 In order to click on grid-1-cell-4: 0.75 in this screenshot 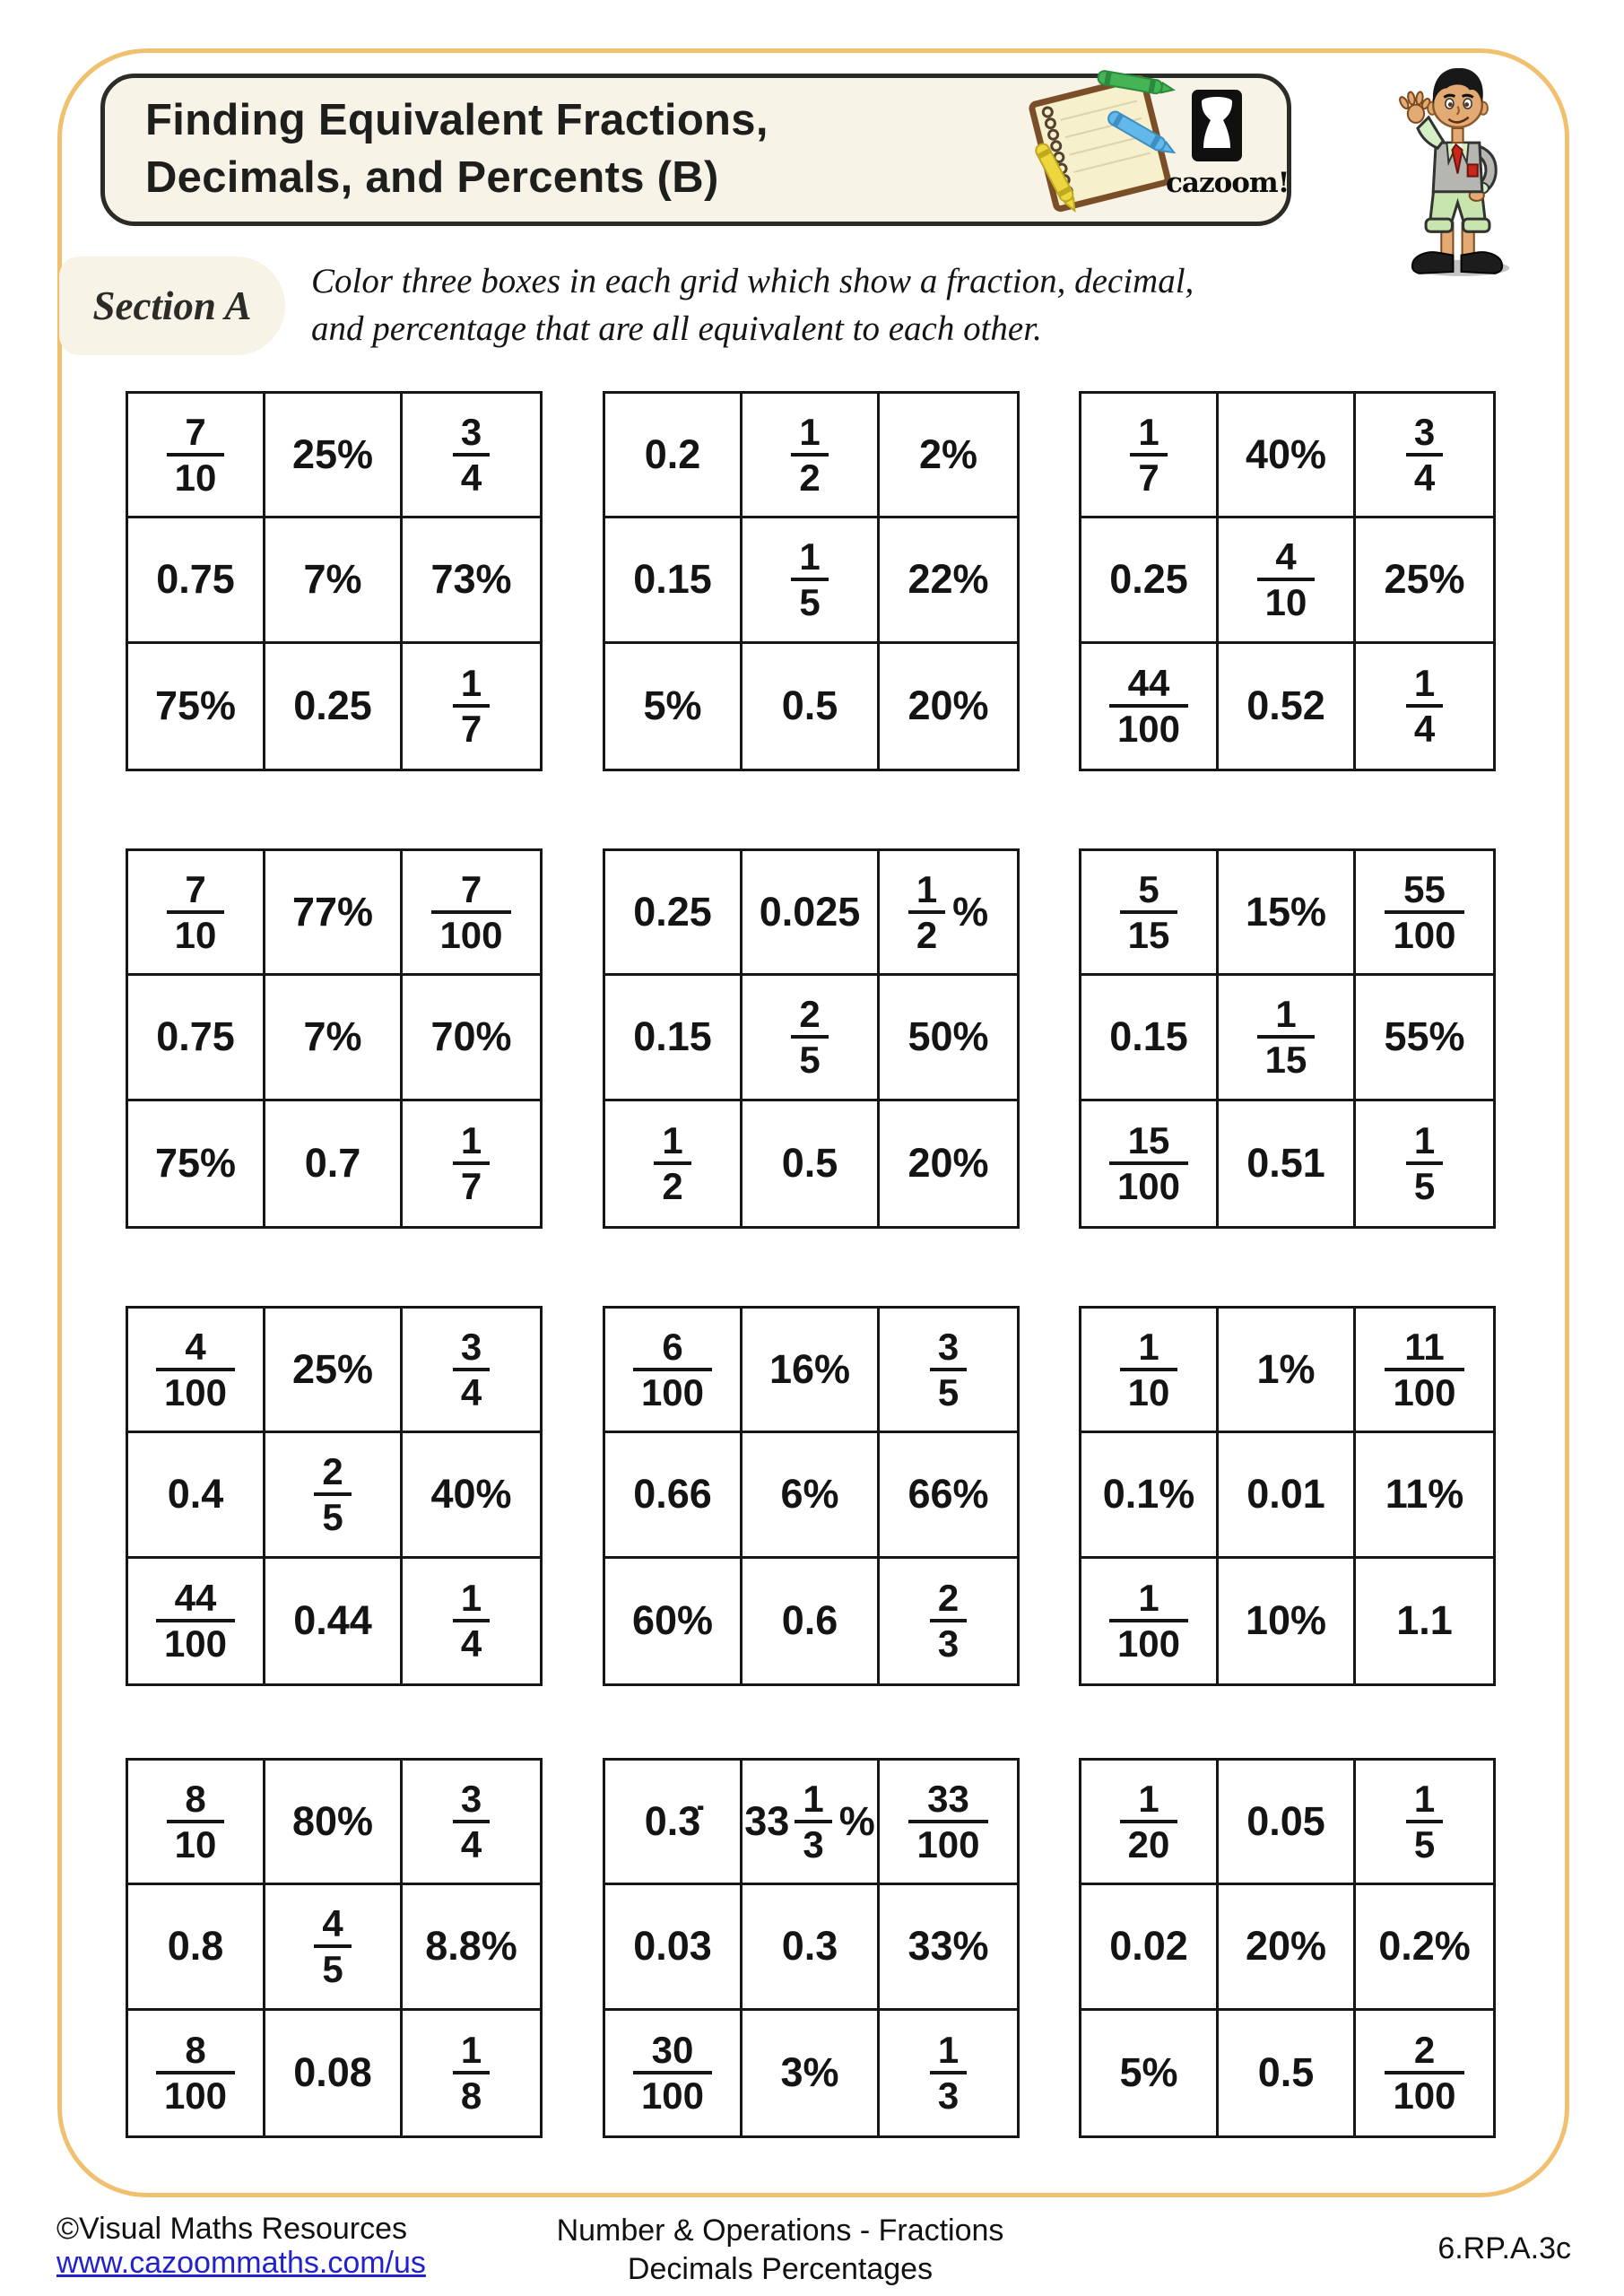, I will do `click(196, 581)`.